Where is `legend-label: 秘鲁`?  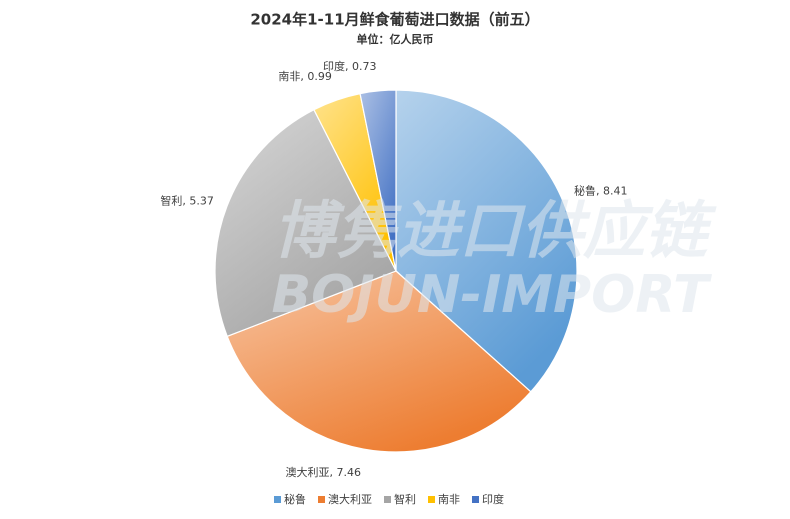
legend-label: 秘鲁 is located at coordinates (295, 499).